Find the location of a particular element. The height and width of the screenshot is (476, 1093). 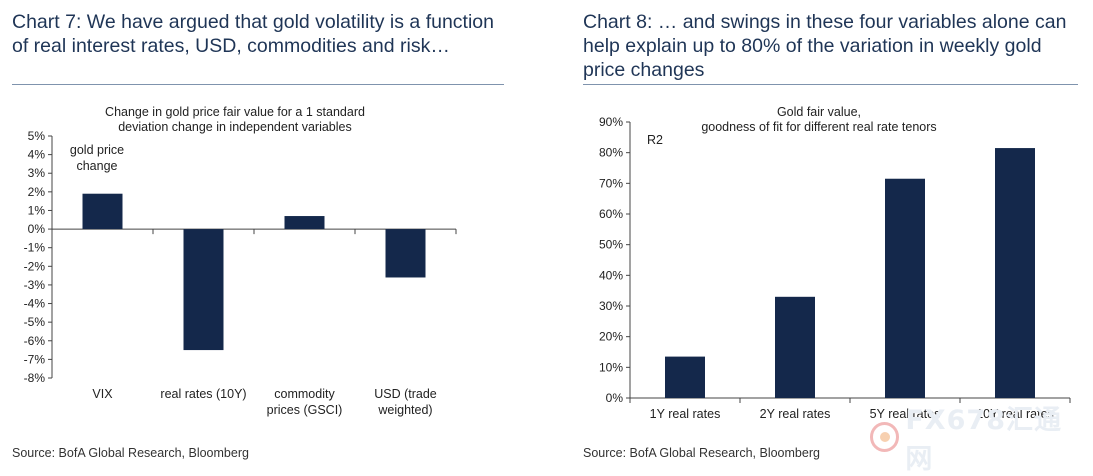

chart-8-y-tick-label: 90% is located at coordinates (611, 122).